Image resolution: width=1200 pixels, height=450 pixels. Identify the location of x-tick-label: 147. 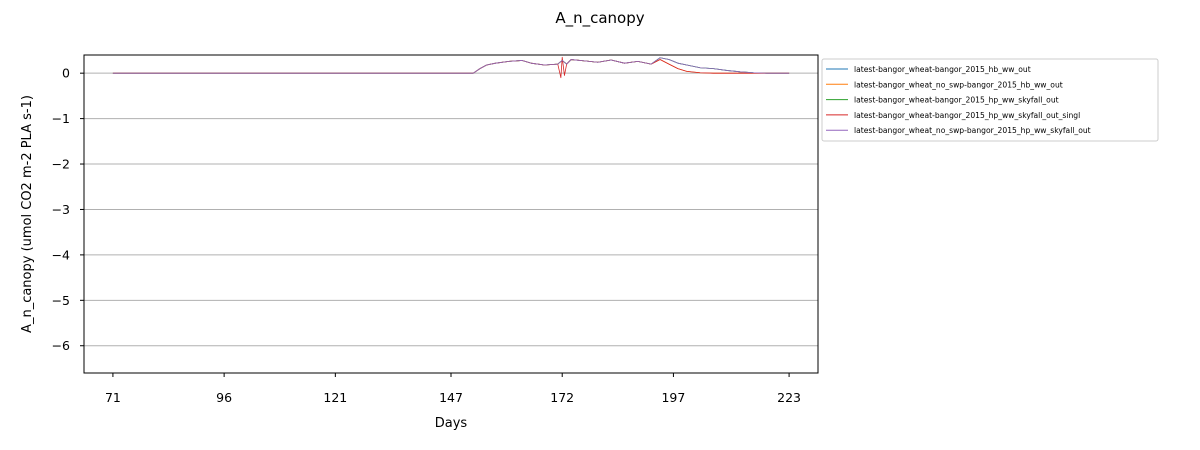
(451, 397).